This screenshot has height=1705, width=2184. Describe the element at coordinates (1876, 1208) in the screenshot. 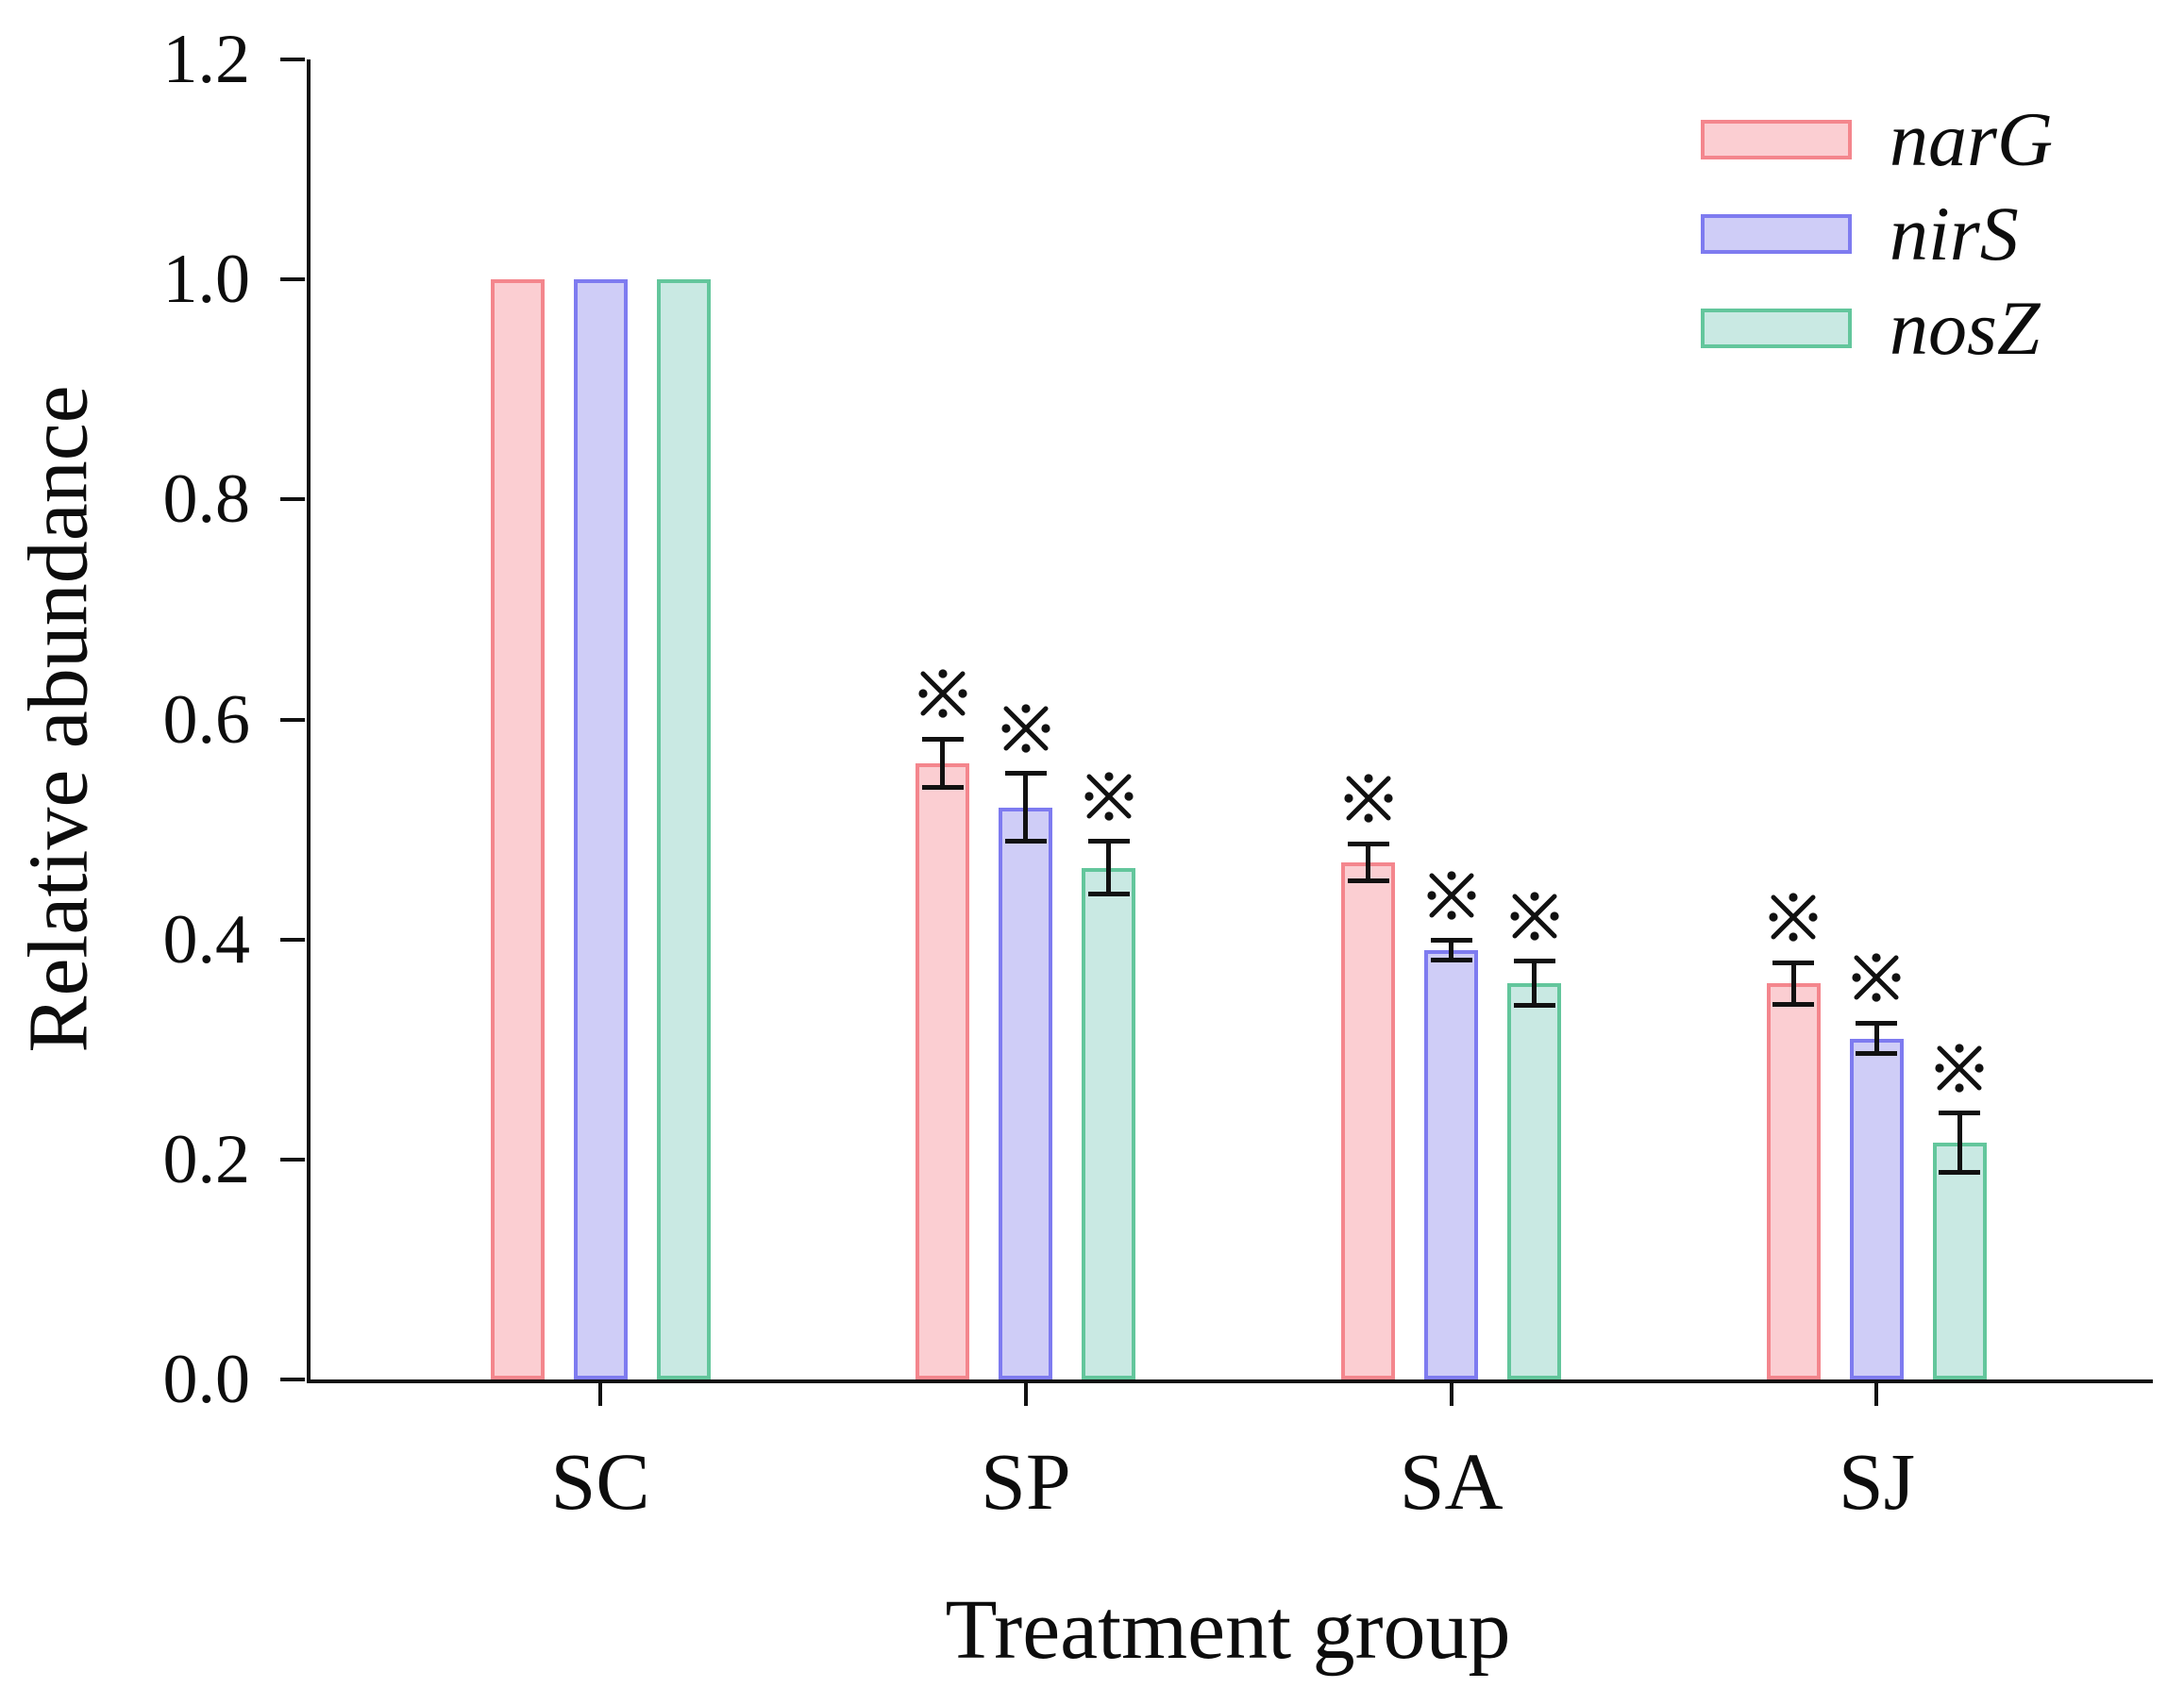

I see `bar-nirS-SJ` at that location.